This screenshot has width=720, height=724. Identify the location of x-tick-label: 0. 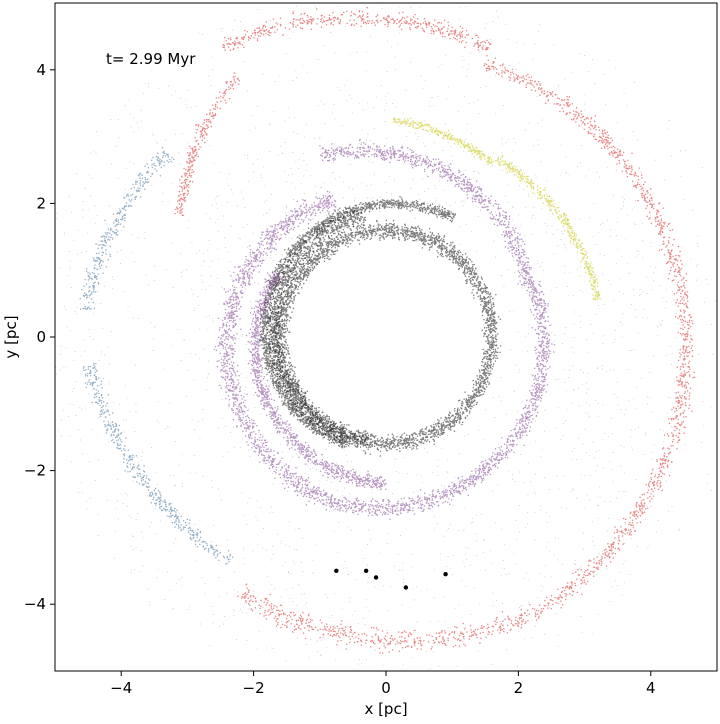
(386, 688).